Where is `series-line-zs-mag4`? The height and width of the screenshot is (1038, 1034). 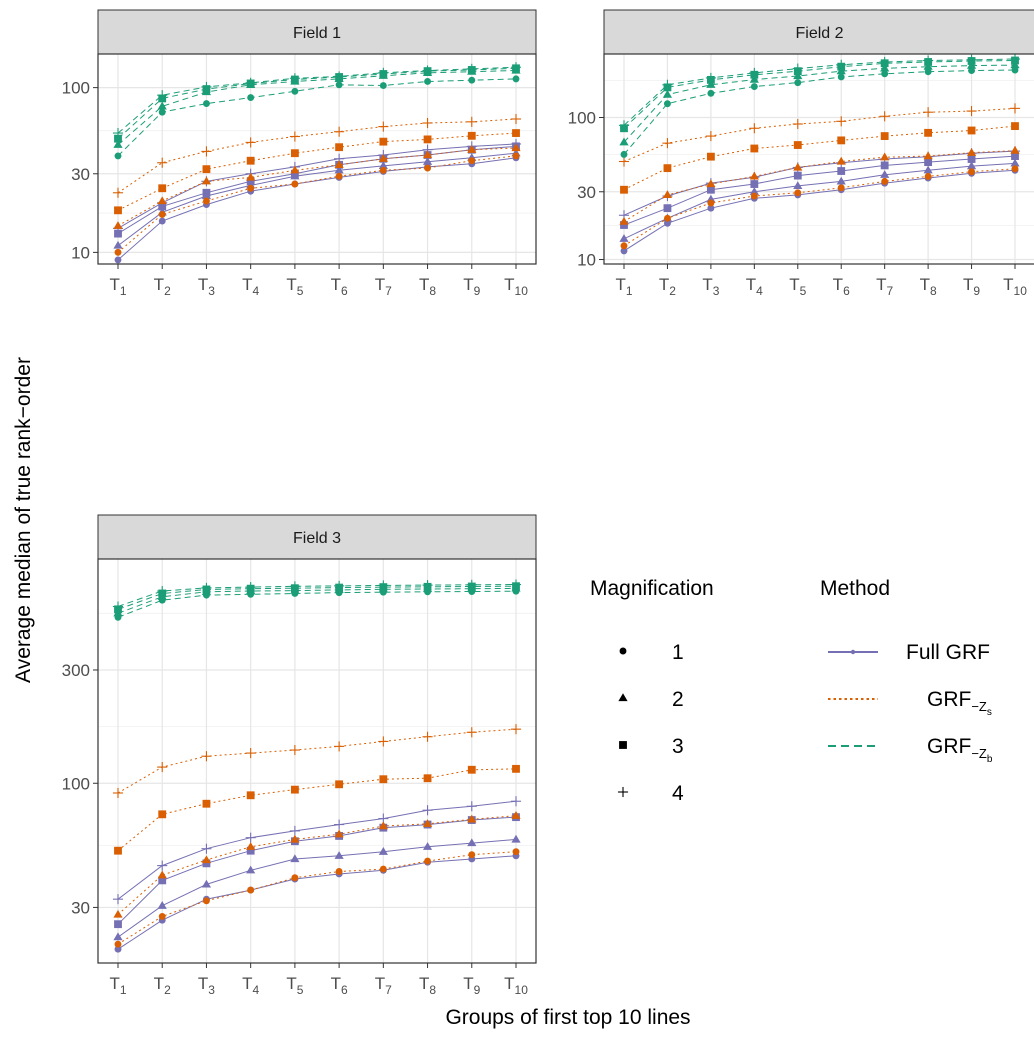
series-line-zs-mag4 is located at coordinates (819, 134).